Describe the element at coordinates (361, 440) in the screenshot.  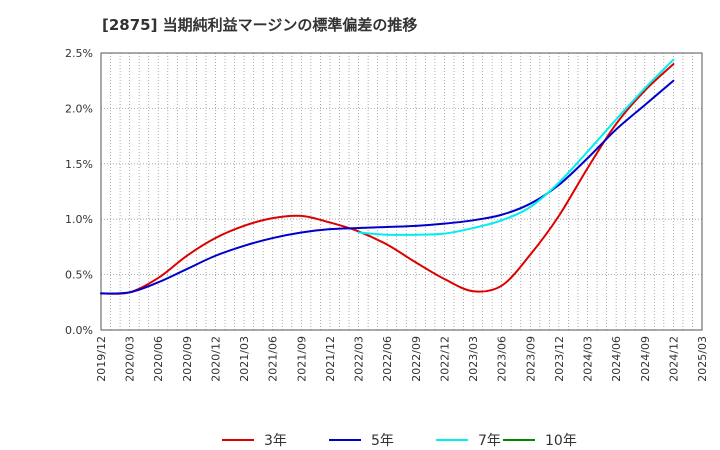
I see `legend-item: 5年` at that location.